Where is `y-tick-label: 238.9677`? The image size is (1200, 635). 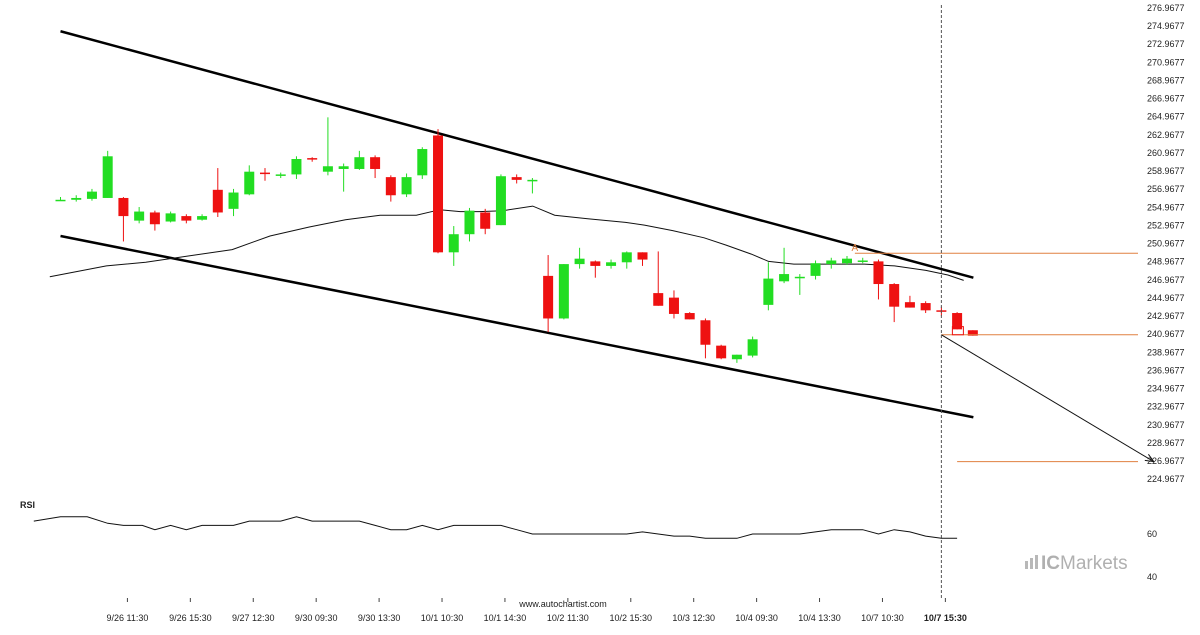
y-tick-label: 238.9677 is located at coordinates (1166, 352).